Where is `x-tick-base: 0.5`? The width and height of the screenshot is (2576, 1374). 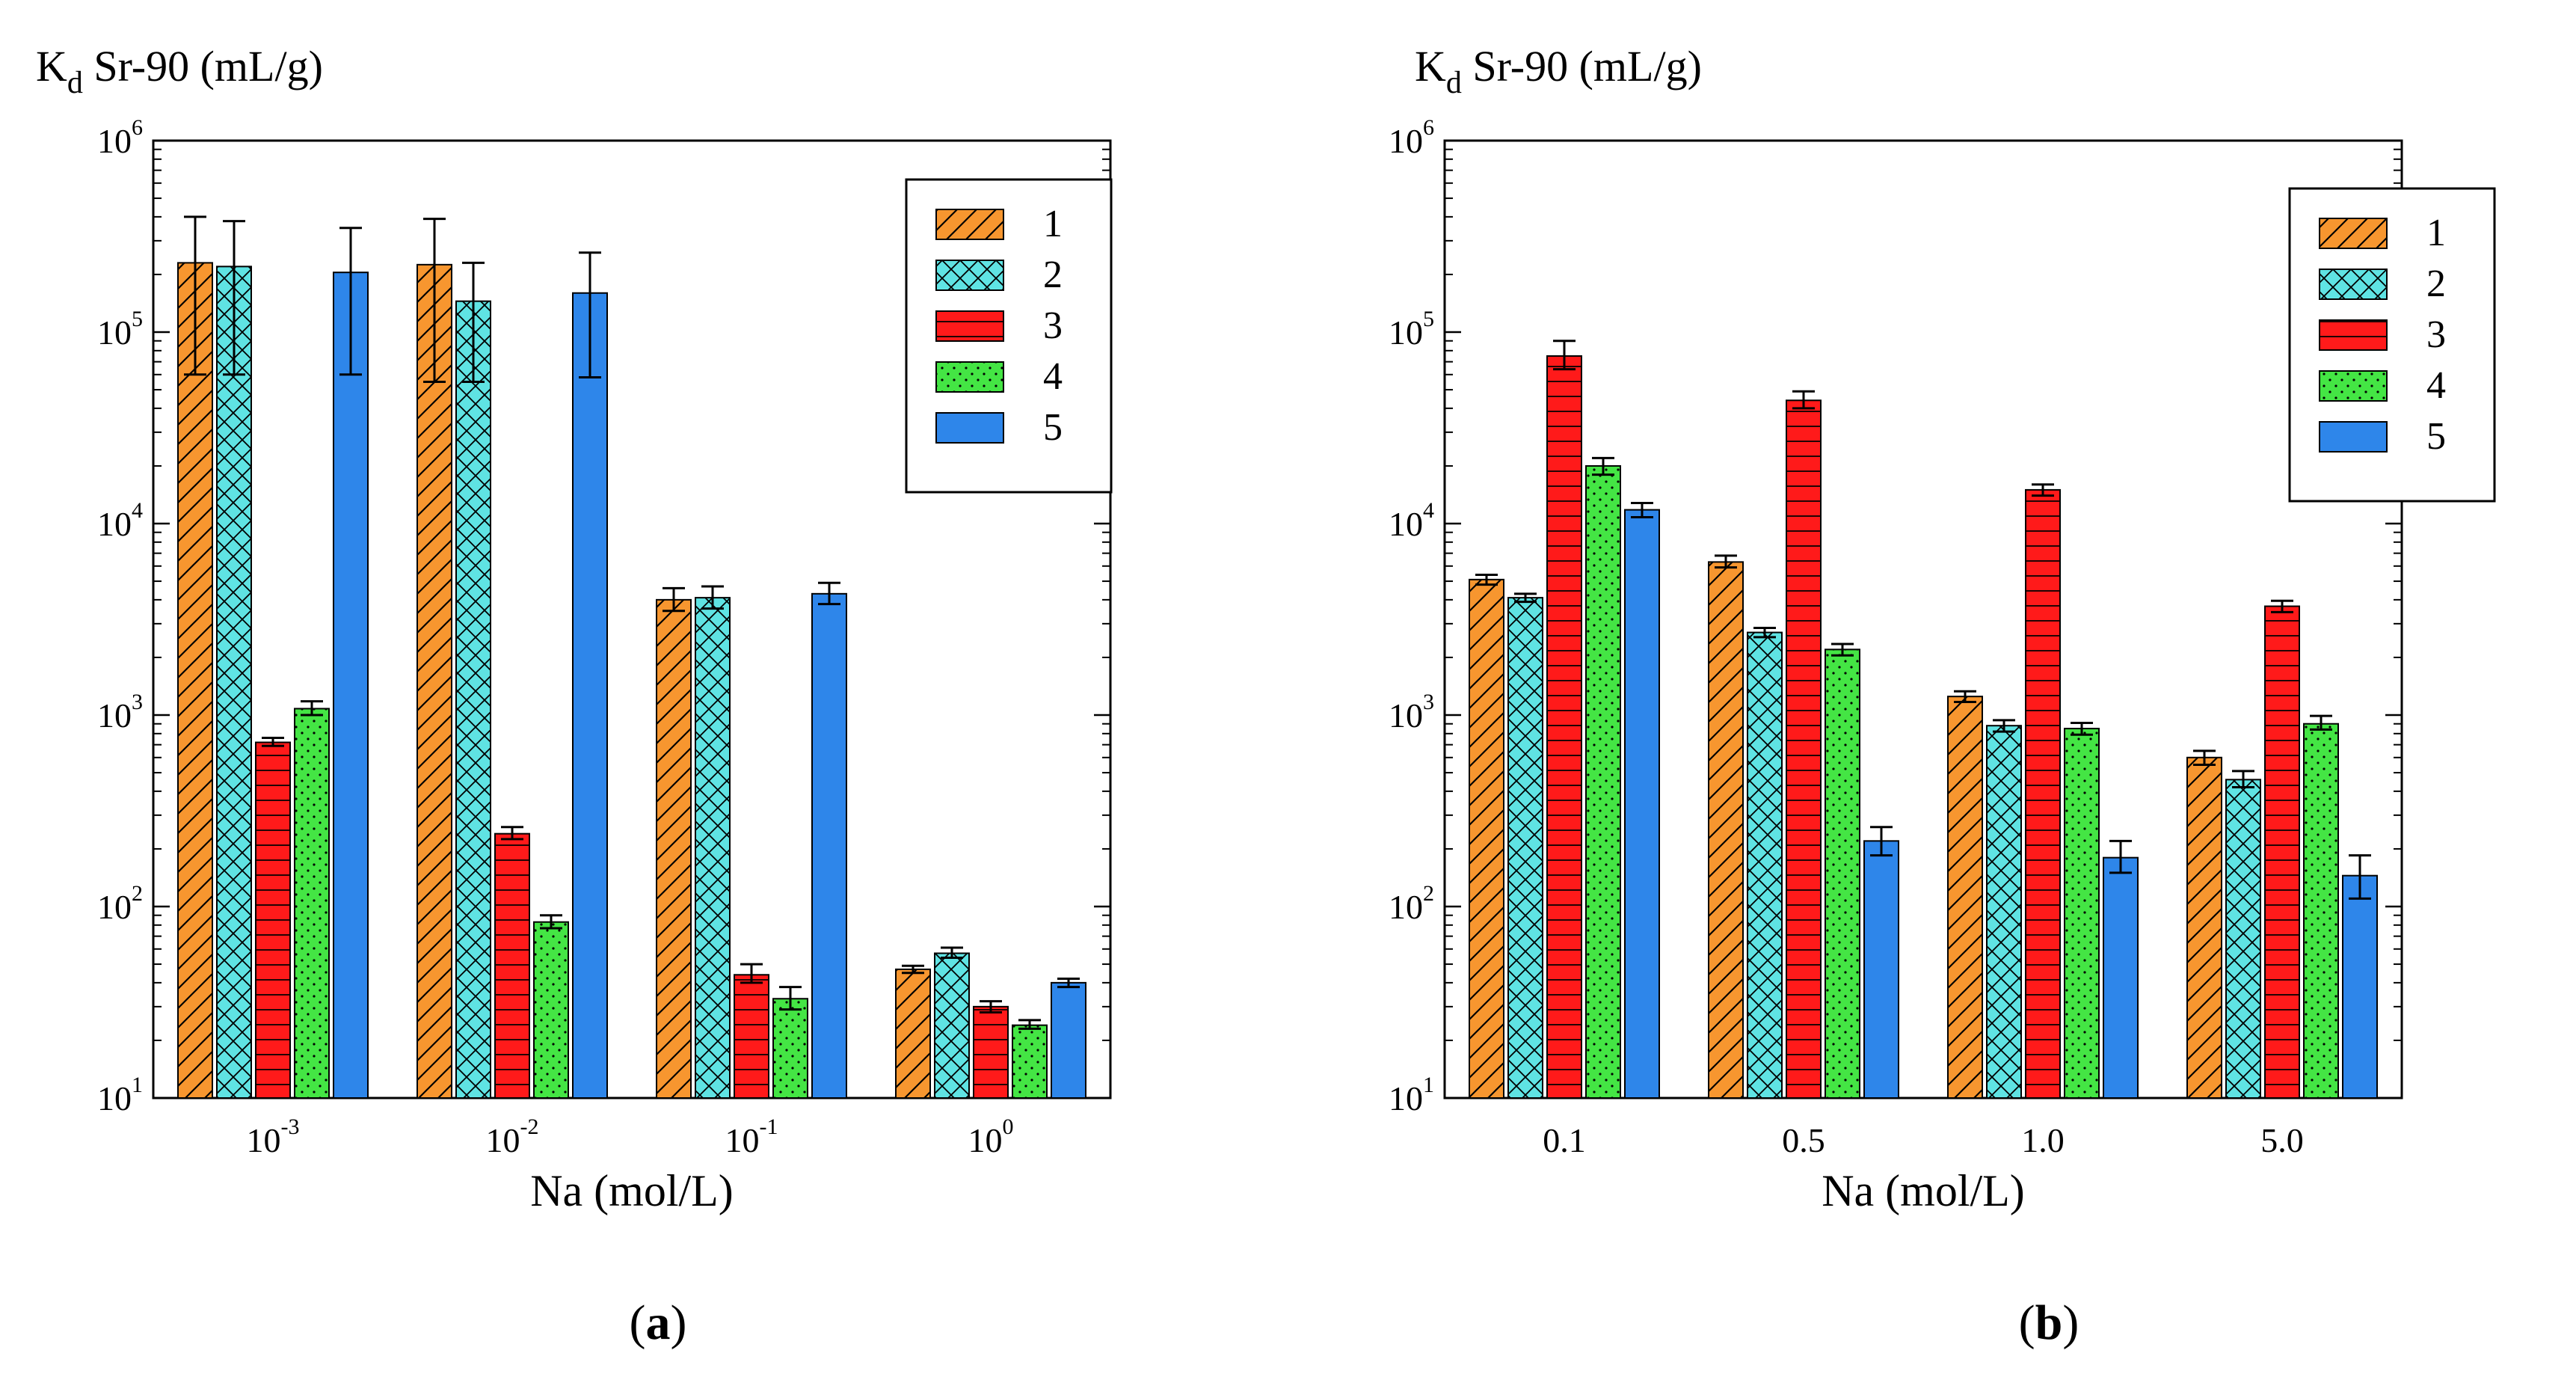 x-tick-base: 0.5 is located at coordinates (1803, 1140).